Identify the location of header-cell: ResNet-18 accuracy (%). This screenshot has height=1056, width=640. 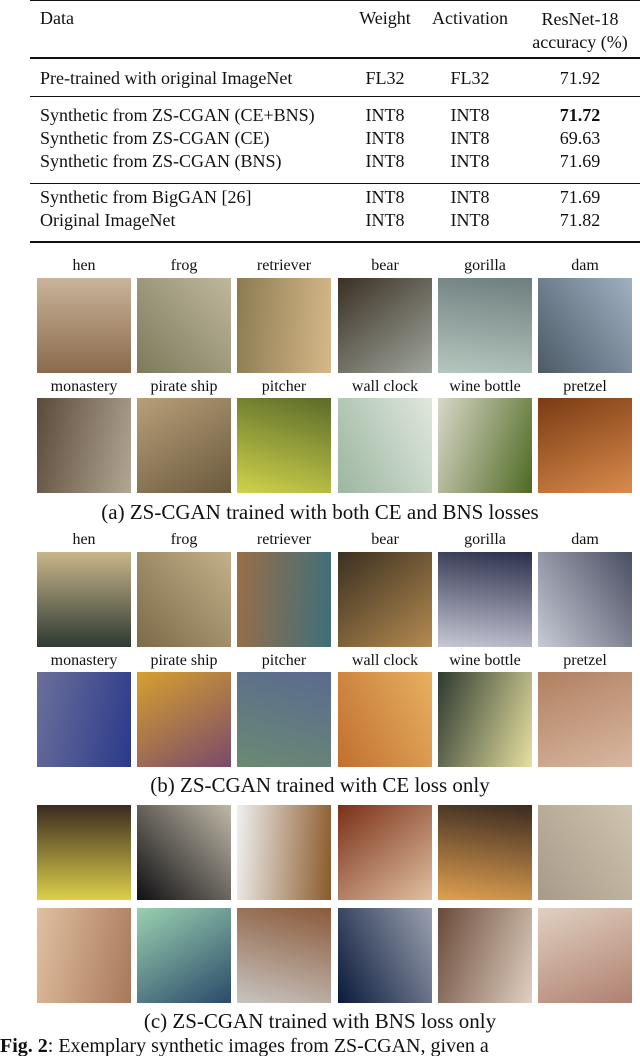
(580, 30).